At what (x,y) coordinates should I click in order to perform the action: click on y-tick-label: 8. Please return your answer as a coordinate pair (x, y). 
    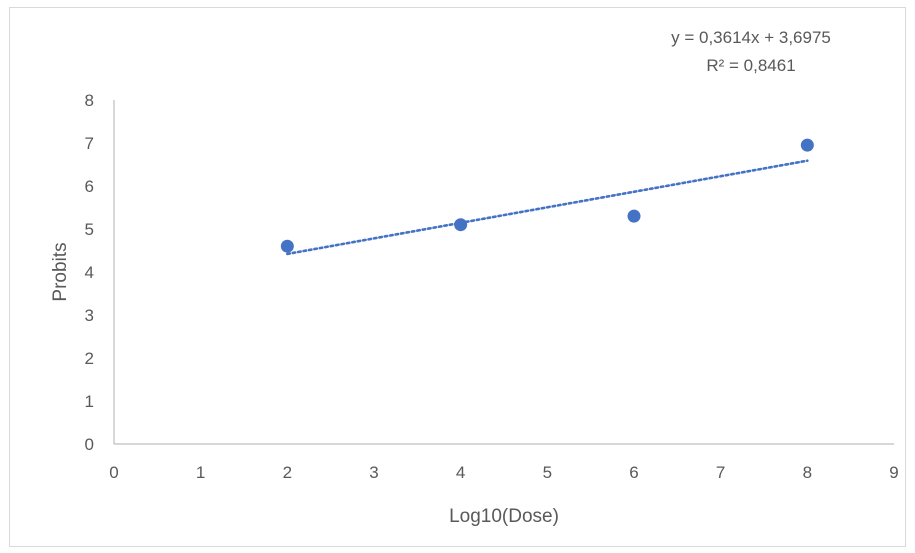
    Looking at the image, I should click on (89, 100).